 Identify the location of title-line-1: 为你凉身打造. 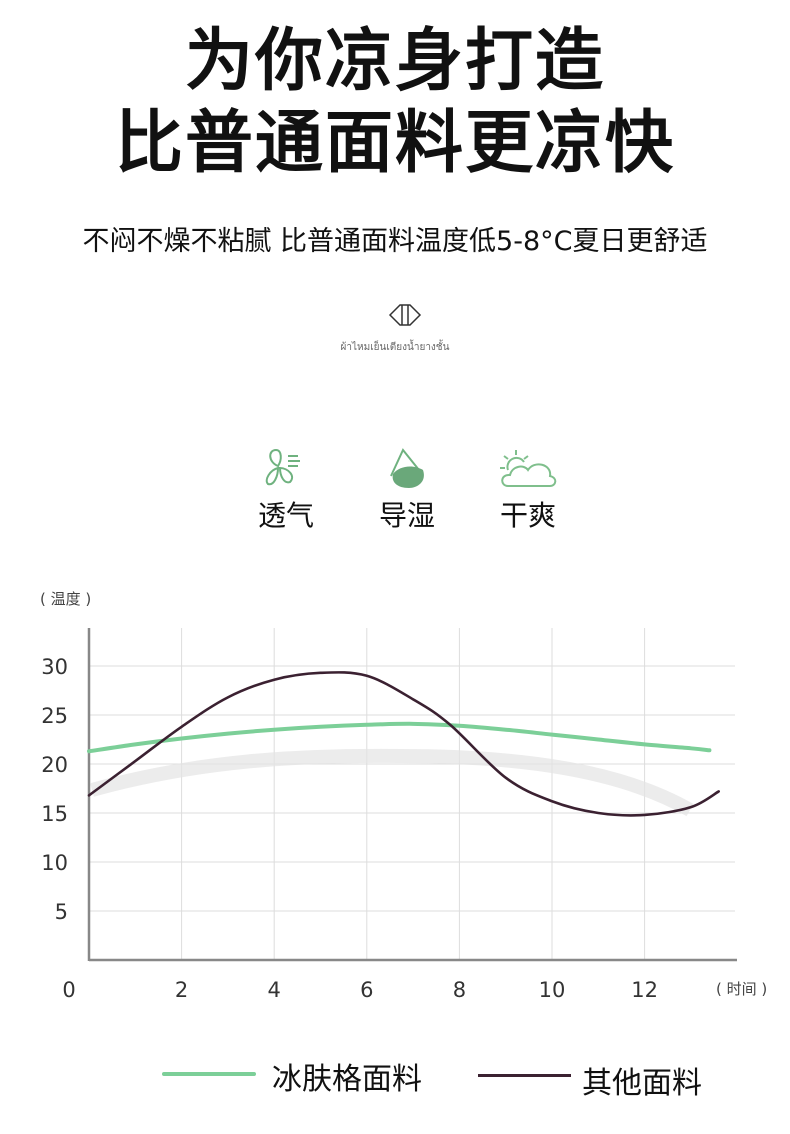
(394, 61).